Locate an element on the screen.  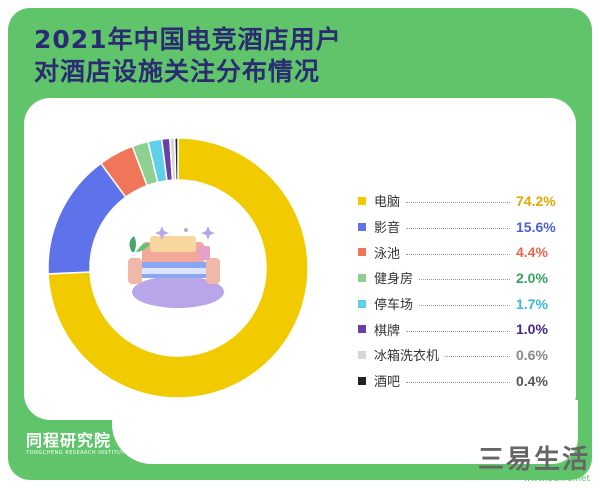
legend-label: 停车场 is located at coordinates (394, 306).